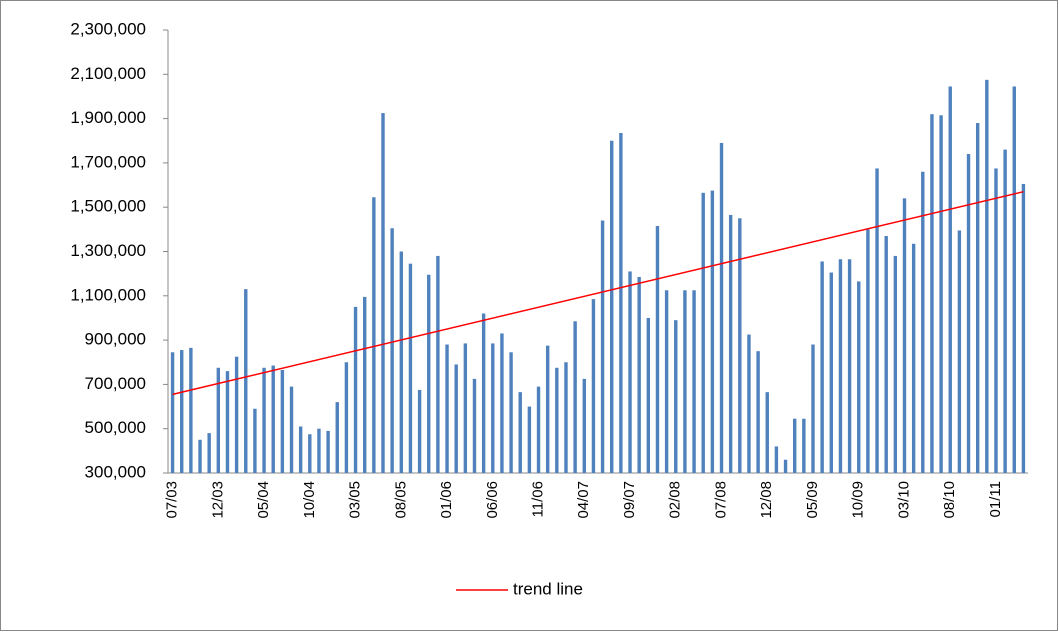  What do you see at coordinates (115, 383) in the screenshot?
I see `y-tick-label: 700,000` at bounding box center [115, 383].